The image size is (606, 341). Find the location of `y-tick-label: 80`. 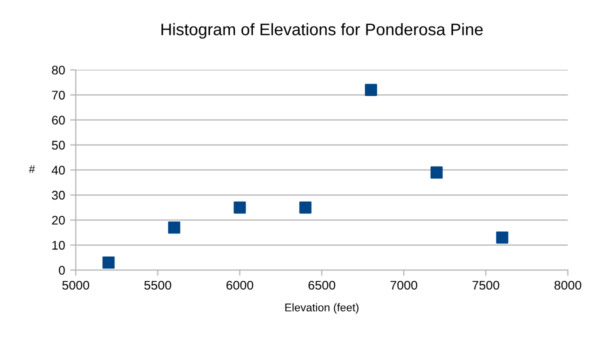

y-tick-label: 80 is located at coordinates (58, 70).